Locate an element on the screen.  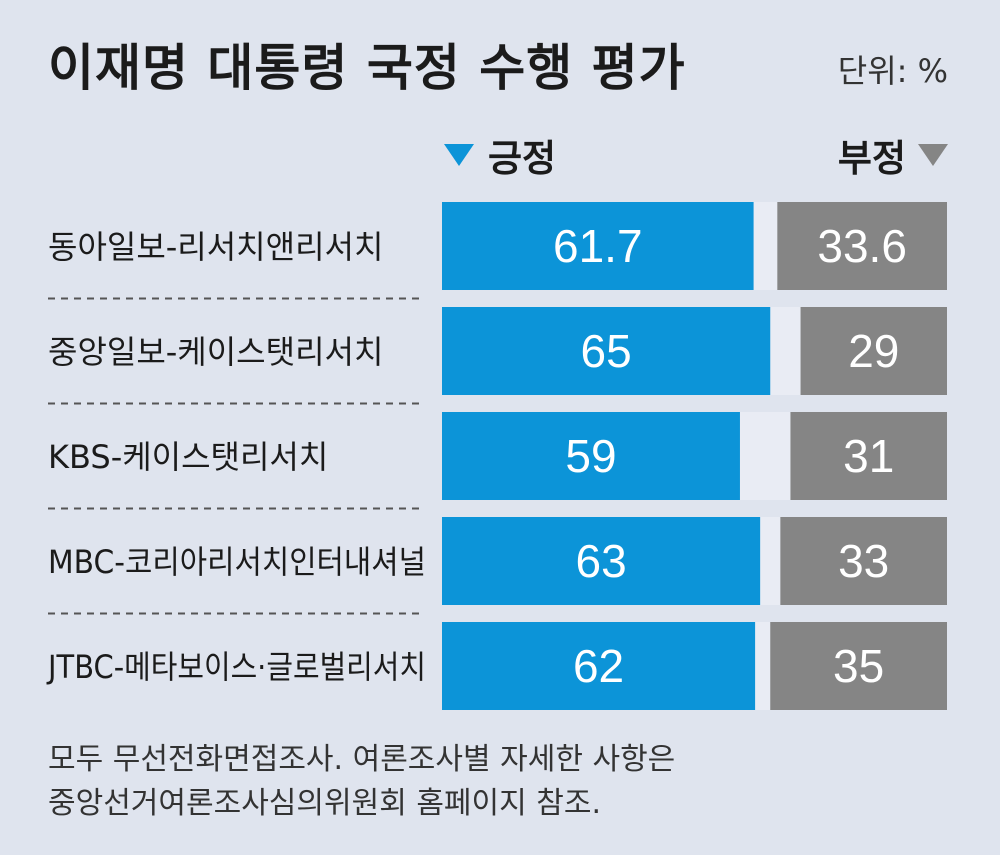
category-label: JTBC-메타보이스·글로벌리서치 is located at coordinates (236, 667).